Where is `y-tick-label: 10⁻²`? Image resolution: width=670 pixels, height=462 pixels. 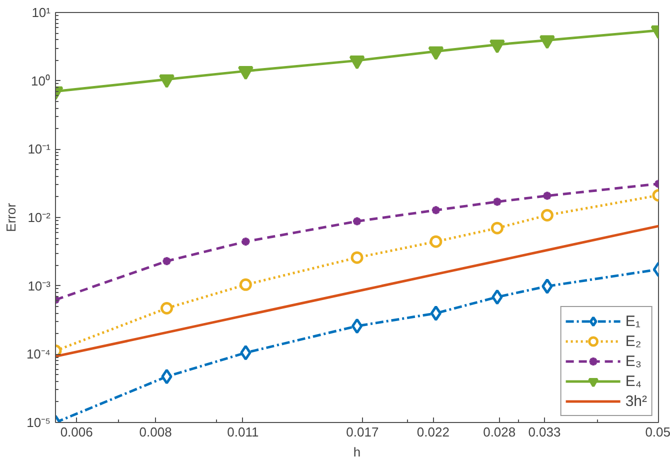
y-tick-label: 10⁻² is located at coordinates (40, 217).